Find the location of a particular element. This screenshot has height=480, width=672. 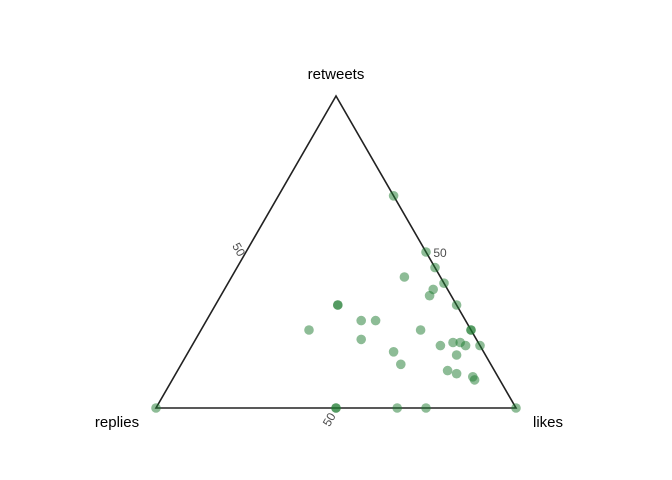

tick-label-likes-50: 50 is located at coordinates (440, 253).